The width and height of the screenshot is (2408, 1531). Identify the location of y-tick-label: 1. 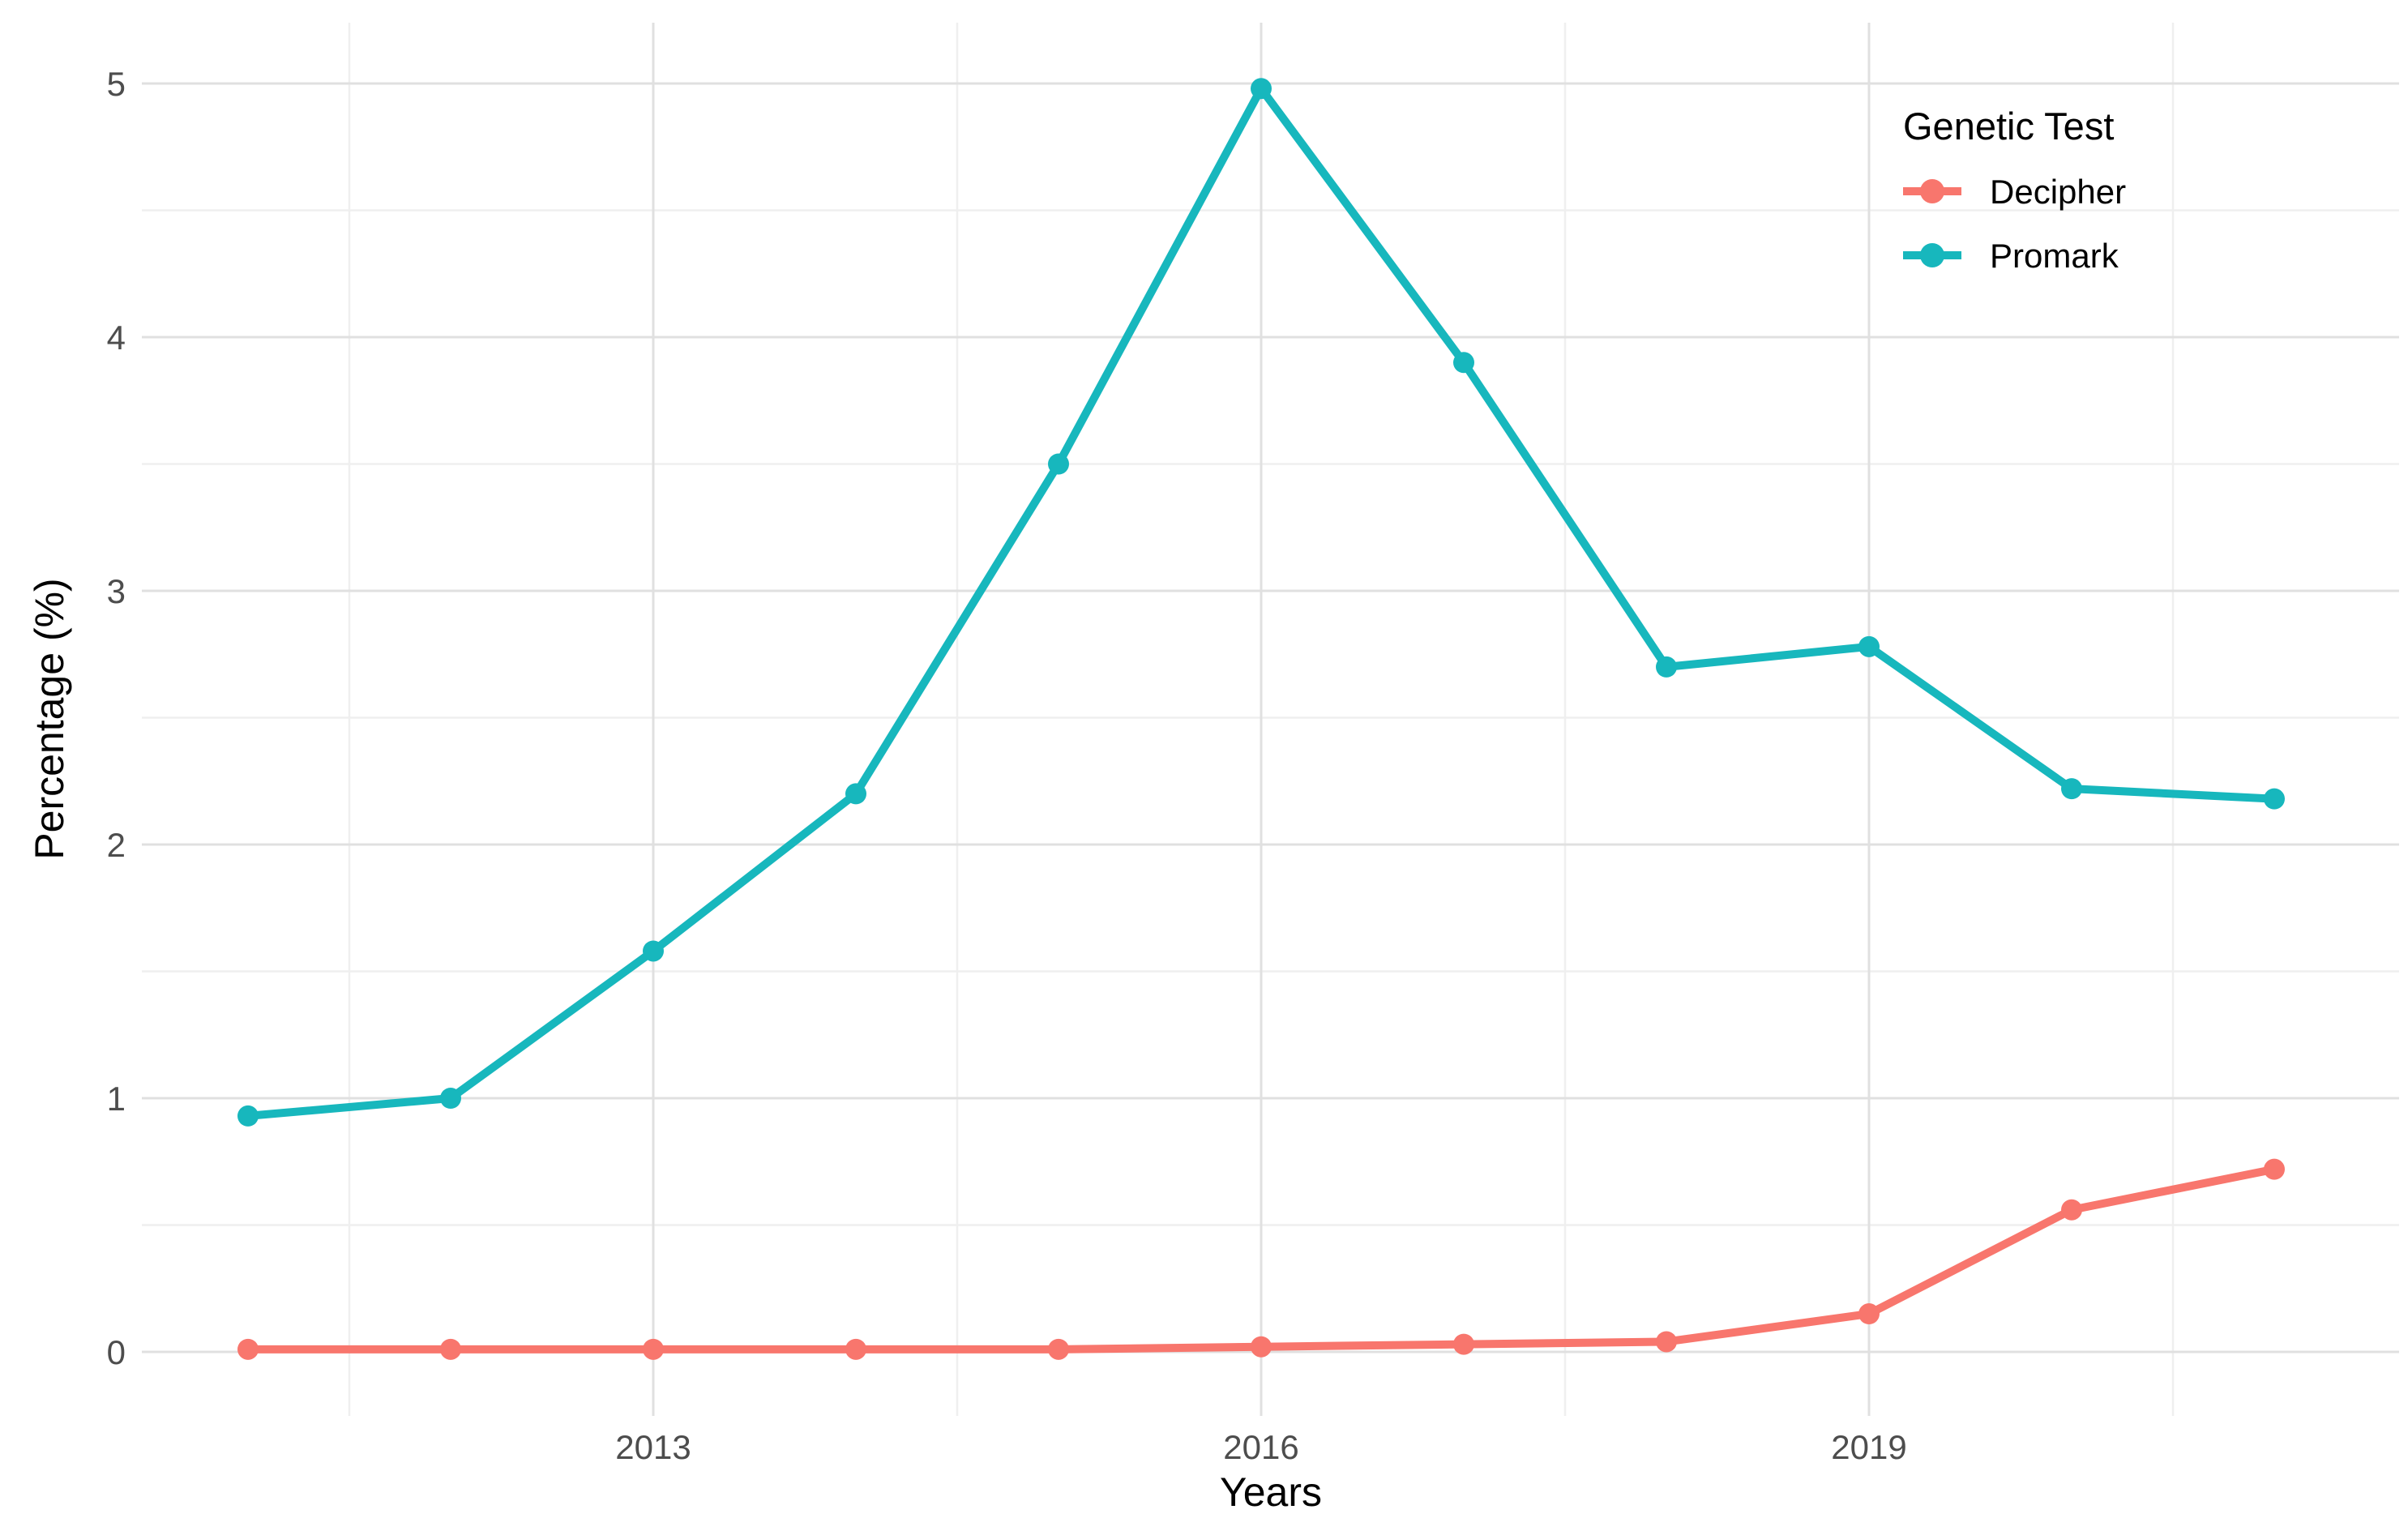
(116, 1099).